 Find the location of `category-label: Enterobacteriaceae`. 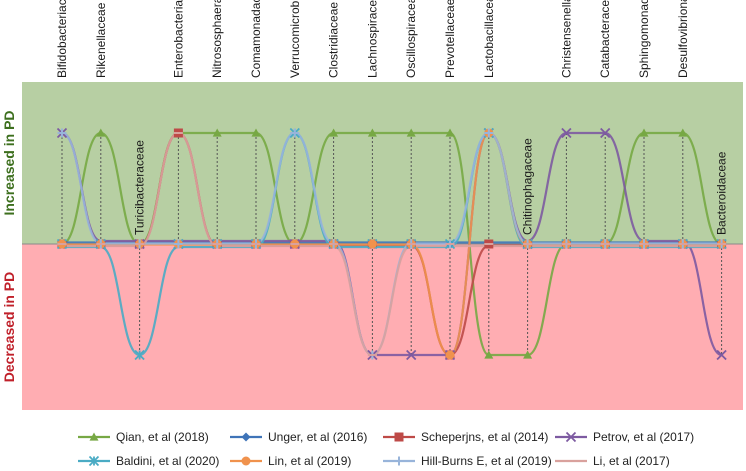

category-label: Enterobacteriaceae is located at coordinates (178, 39).